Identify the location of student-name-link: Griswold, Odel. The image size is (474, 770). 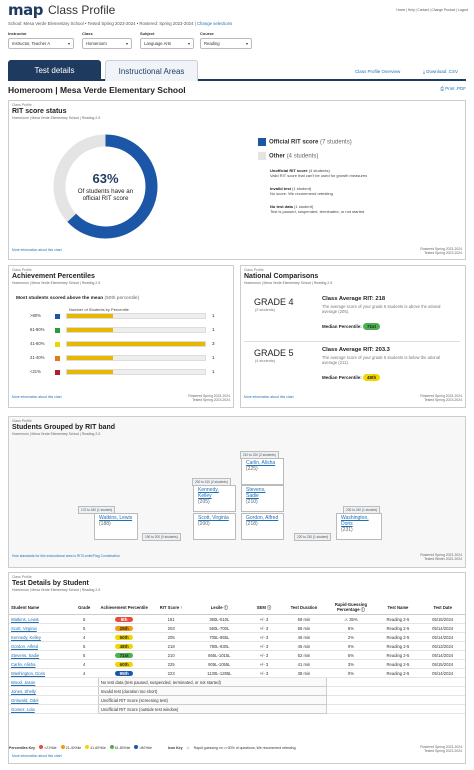
(40, 700).